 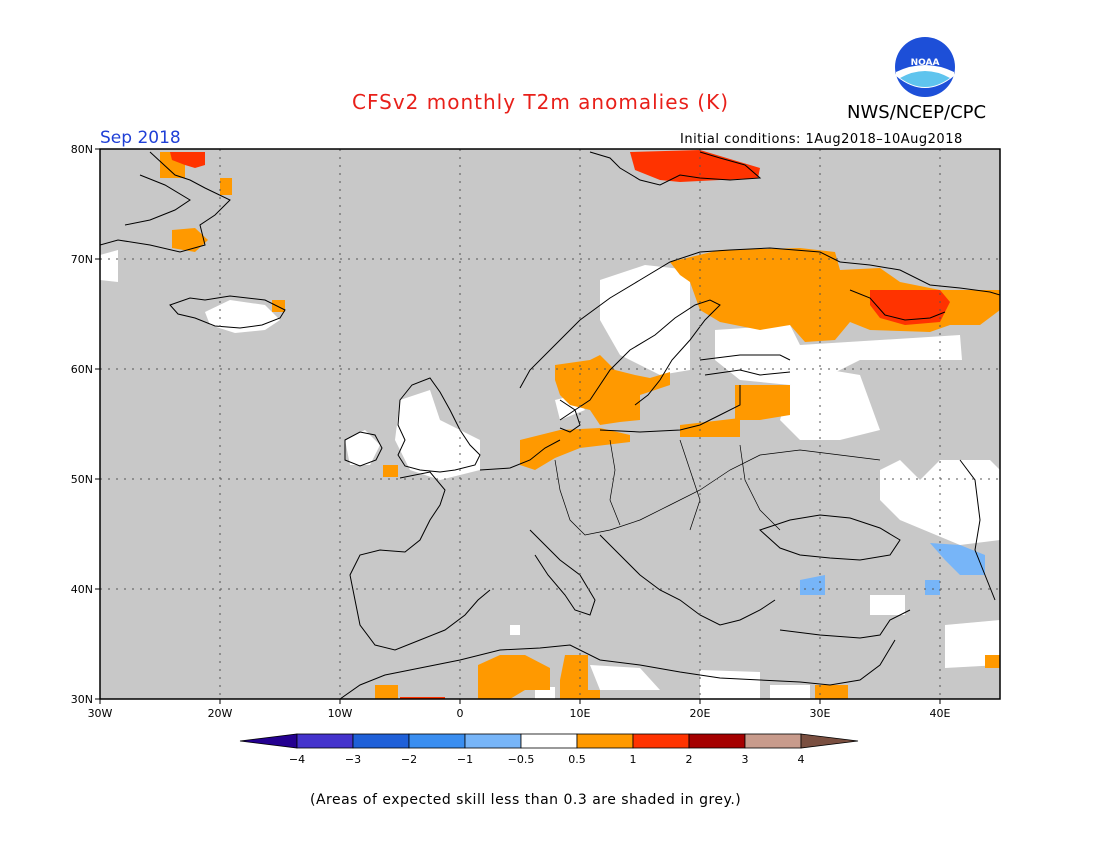 I want to click on lon-tick-label: 20W, so click(x=220, y=713).